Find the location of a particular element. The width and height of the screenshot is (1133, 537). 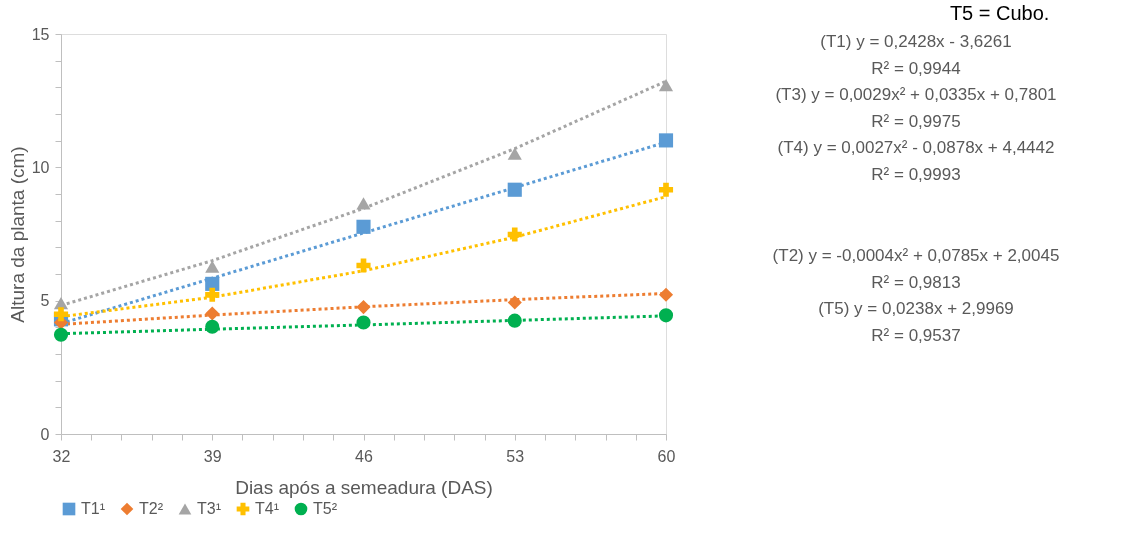

y-tick-label: 5 is located at coordinates (45, 301).